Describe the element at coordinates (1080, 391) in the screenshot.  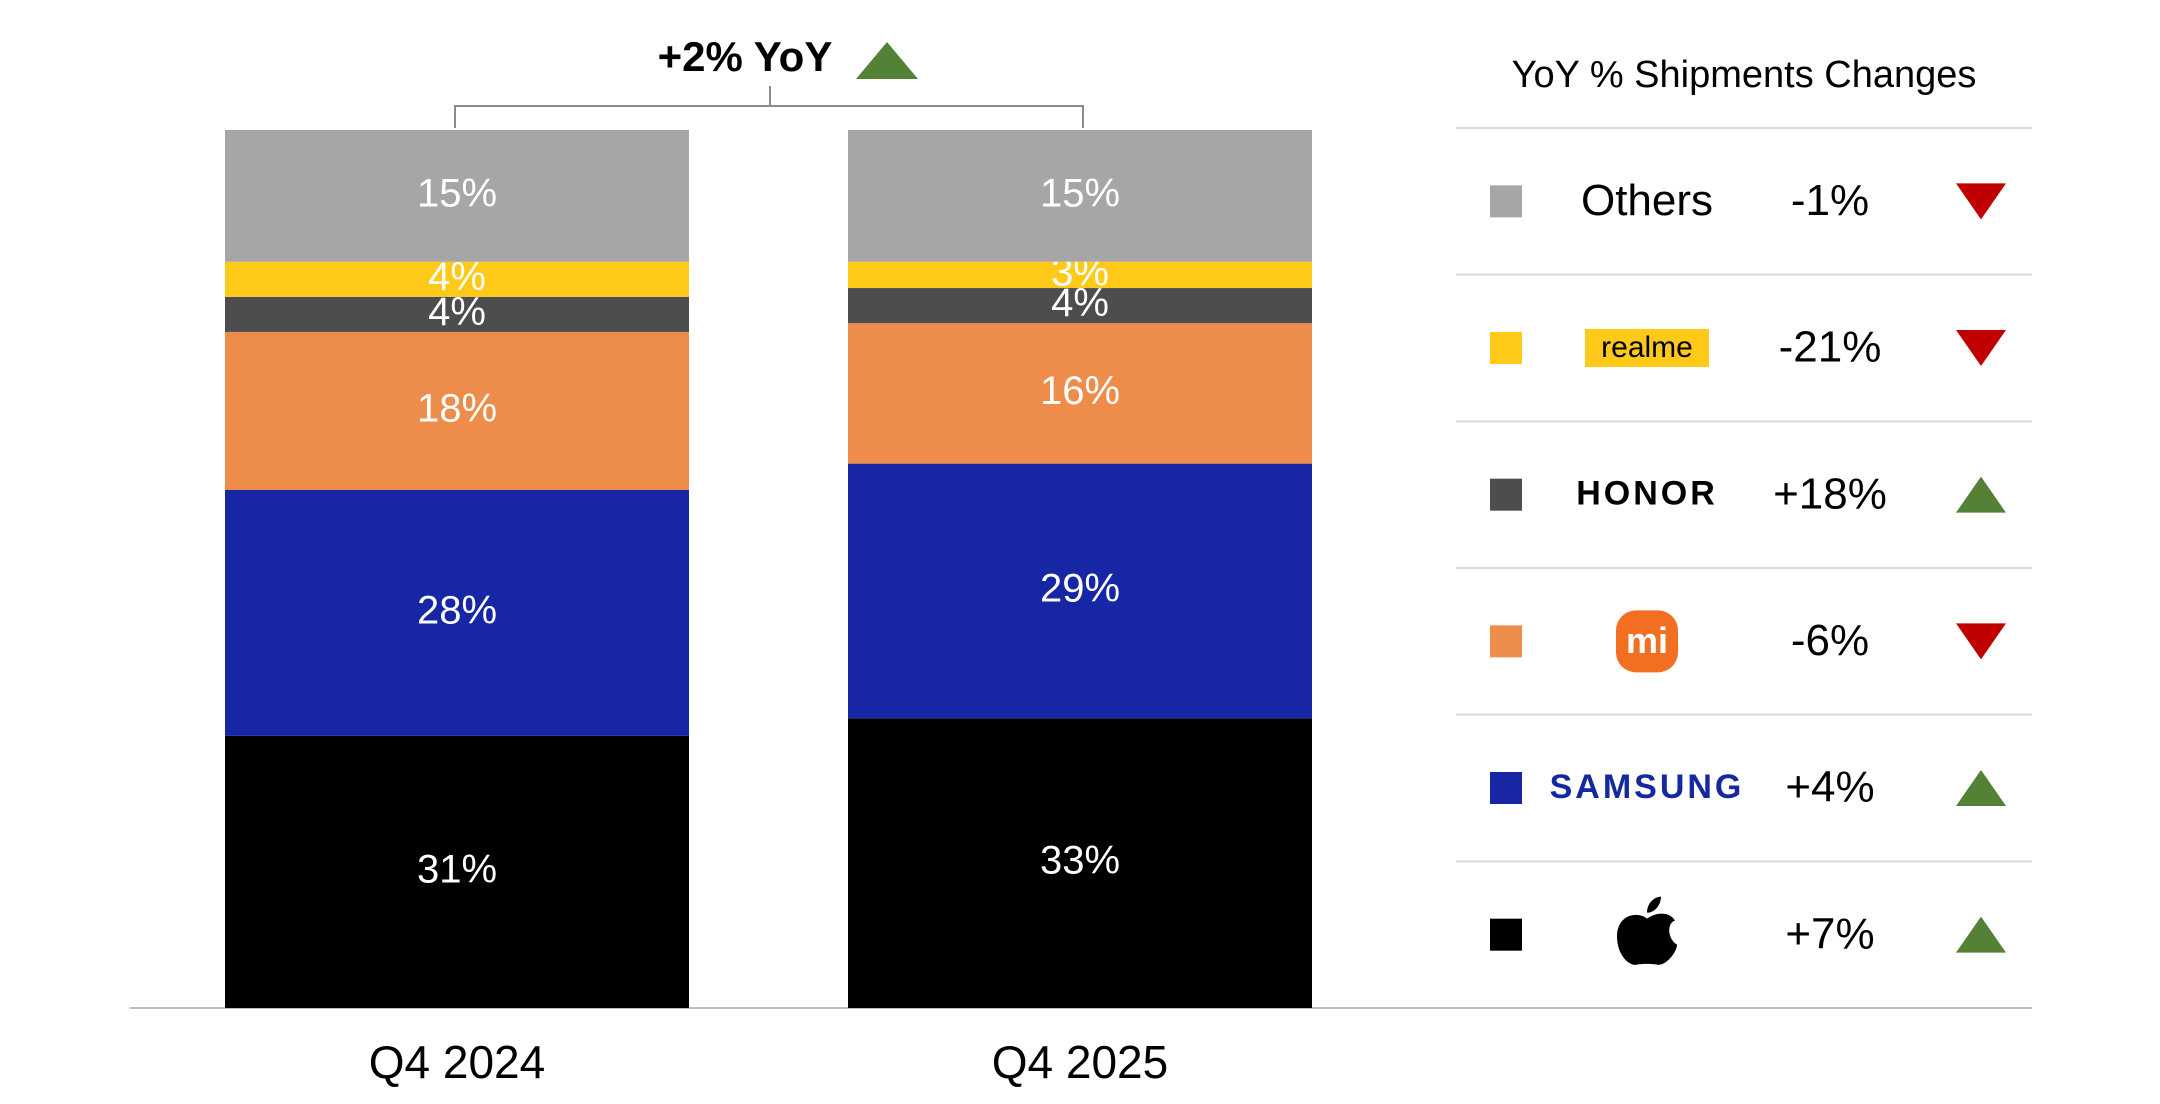
I see `value-label: 16%` at that location.